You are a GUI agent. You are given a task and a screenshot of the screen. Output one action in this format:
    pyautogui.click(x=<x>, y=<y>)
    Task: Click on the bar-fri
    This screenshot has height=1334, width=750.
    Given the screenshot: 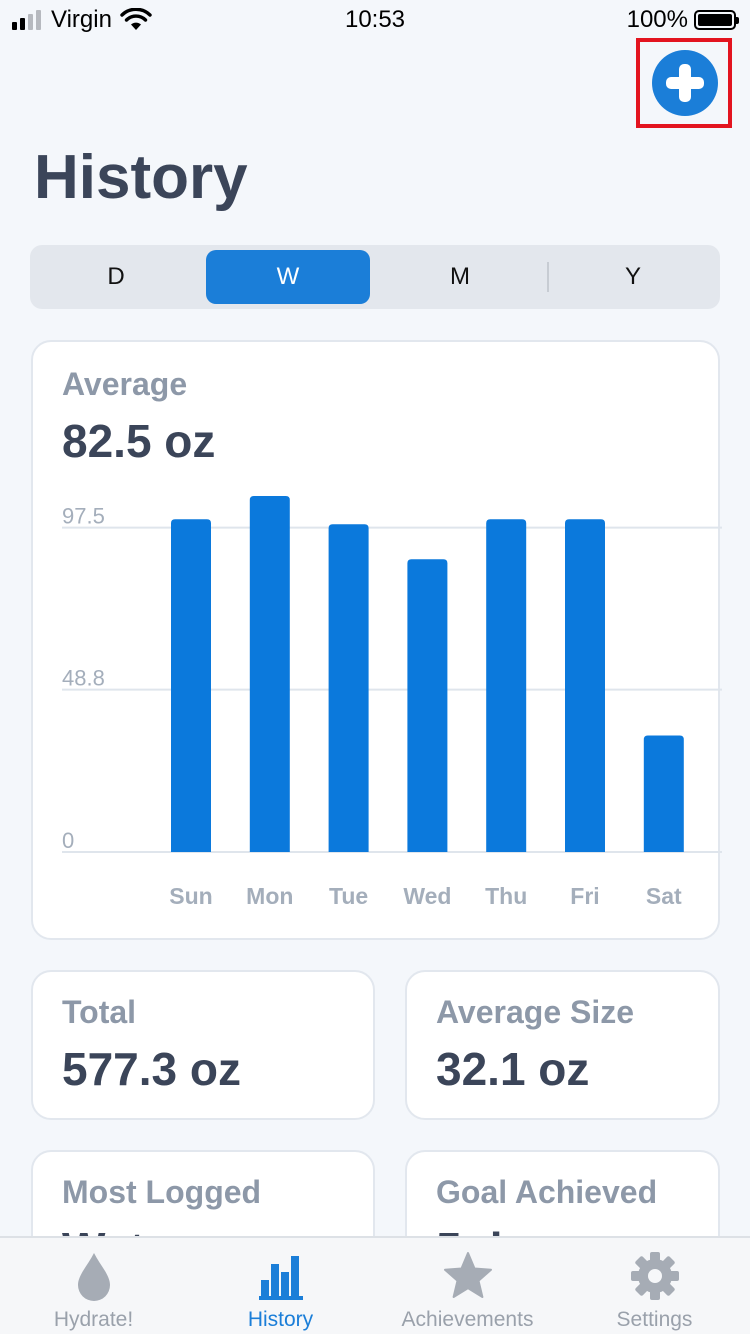 What is the action you would take?
    pyautogui.click(x=585, y=685)
    